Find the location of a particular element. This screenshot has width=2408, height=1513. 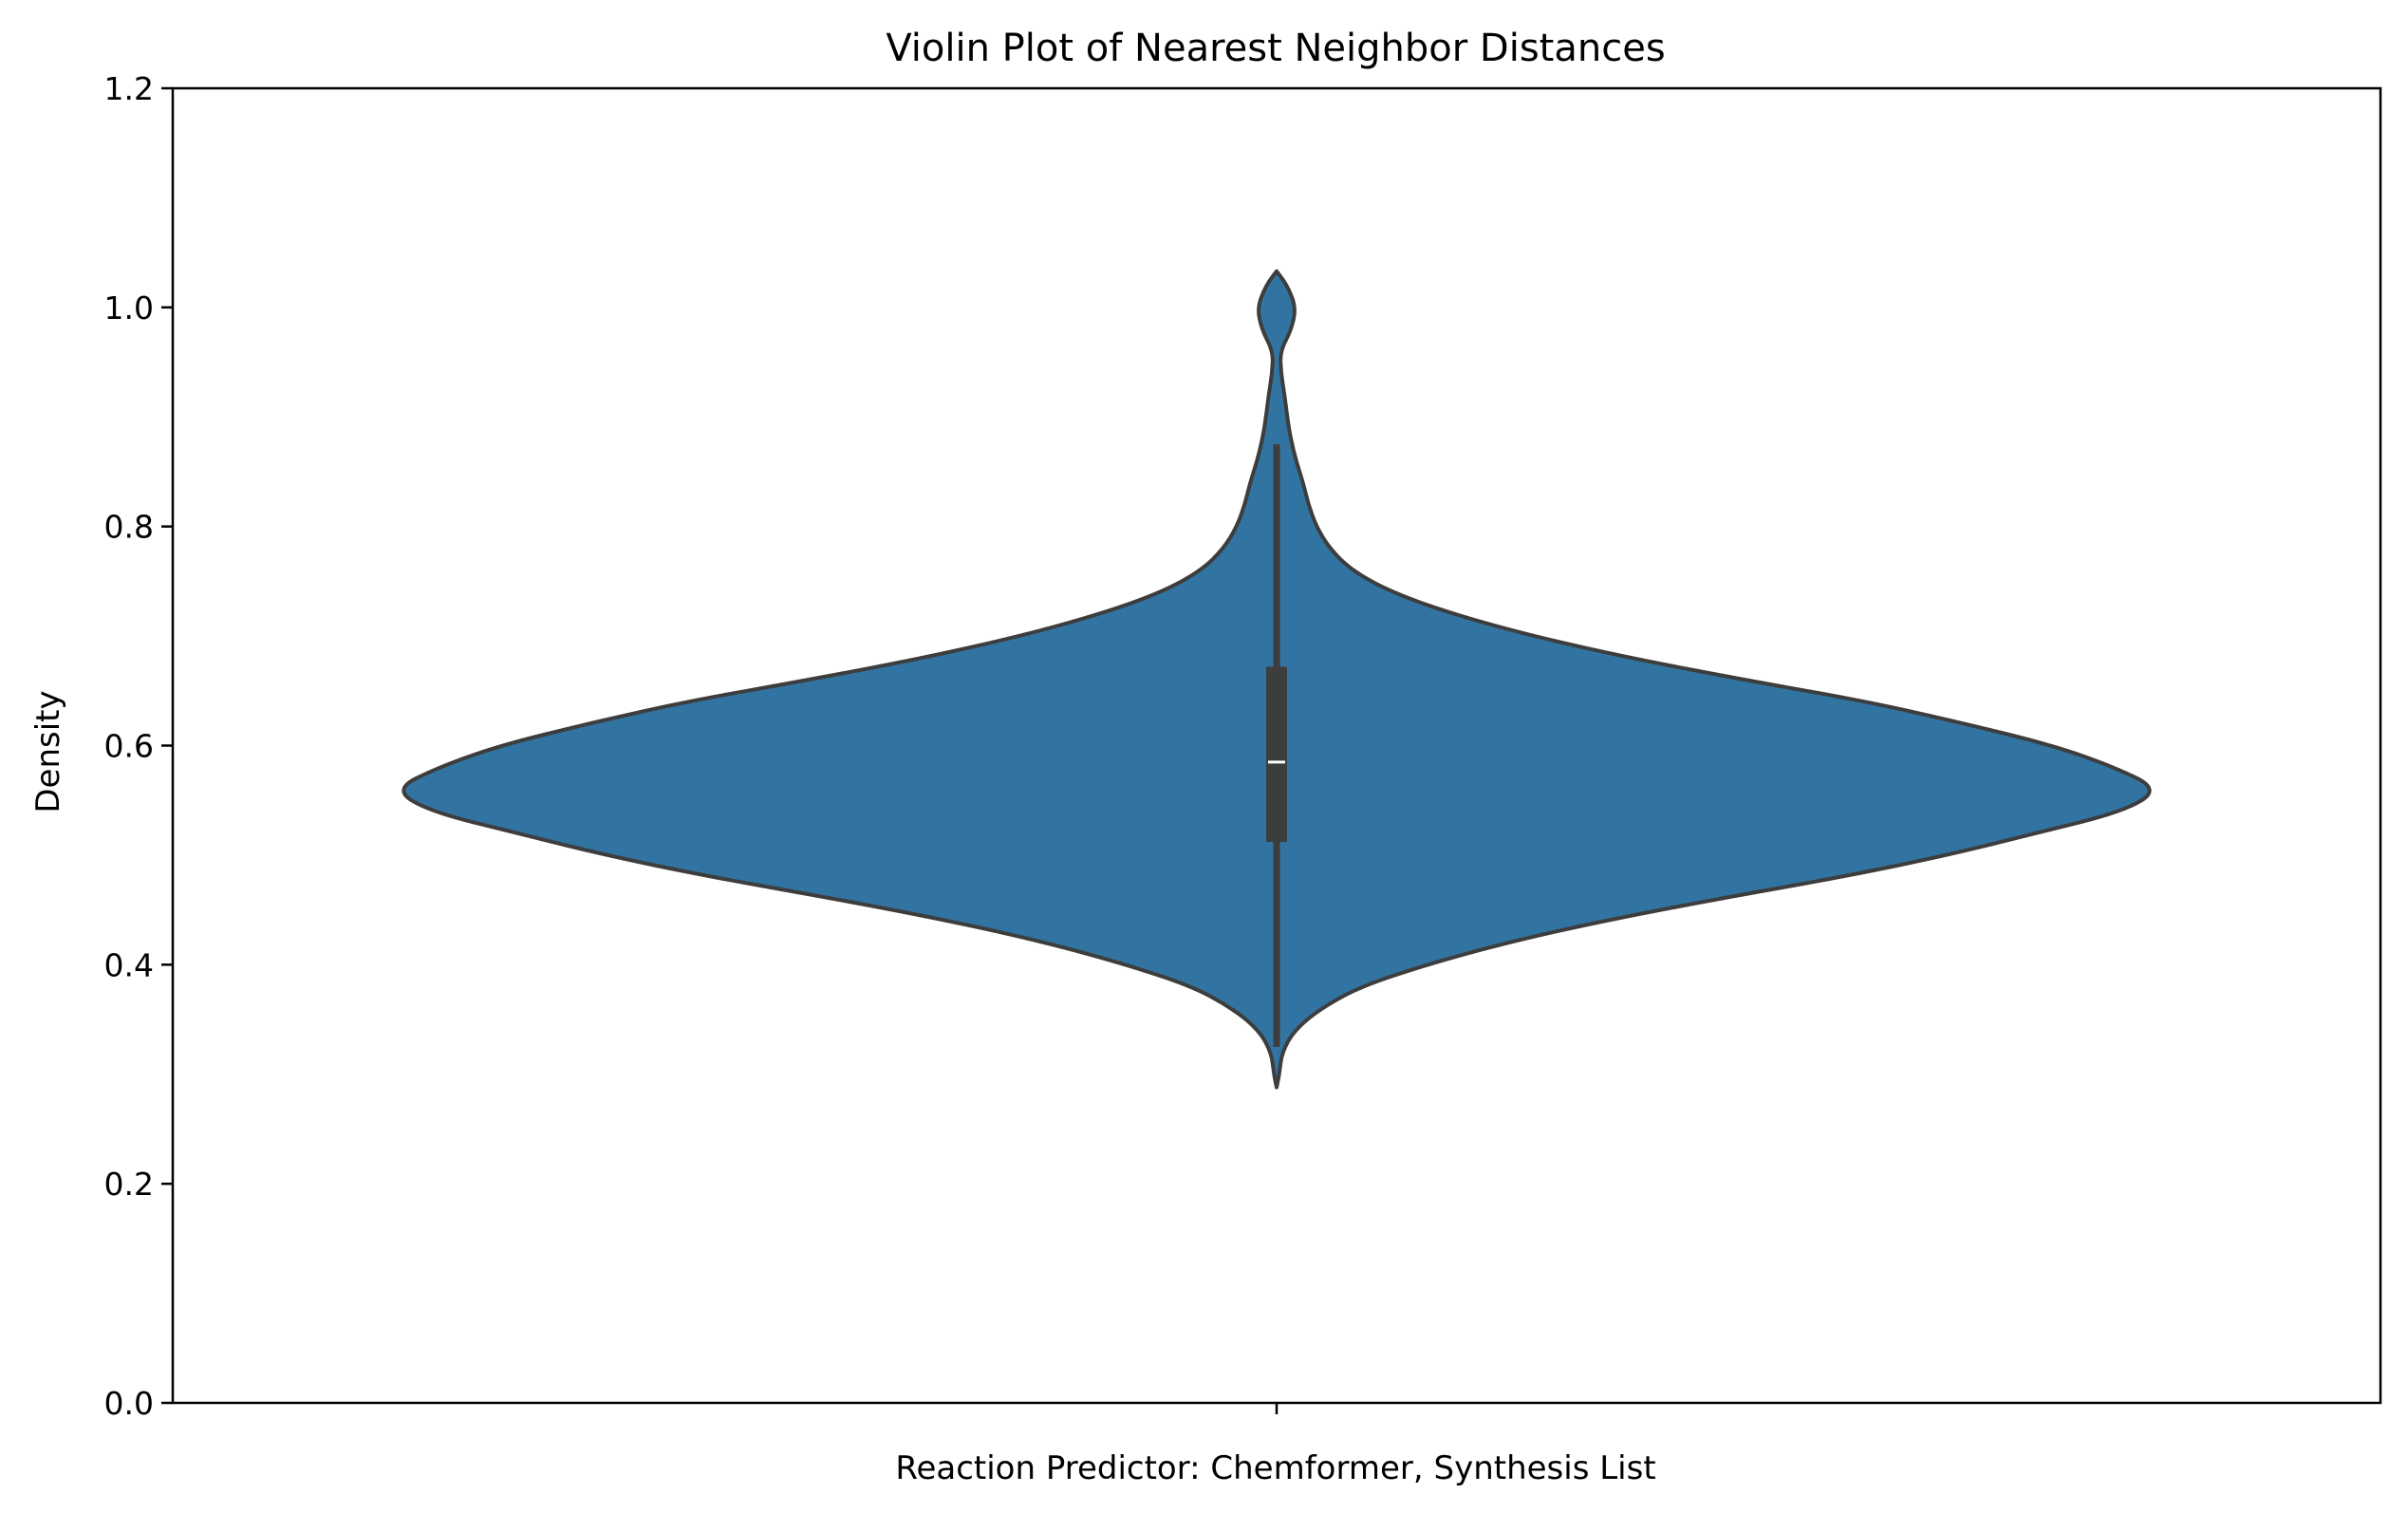

y-axis-label: Density is located at coordinates (48, 751).